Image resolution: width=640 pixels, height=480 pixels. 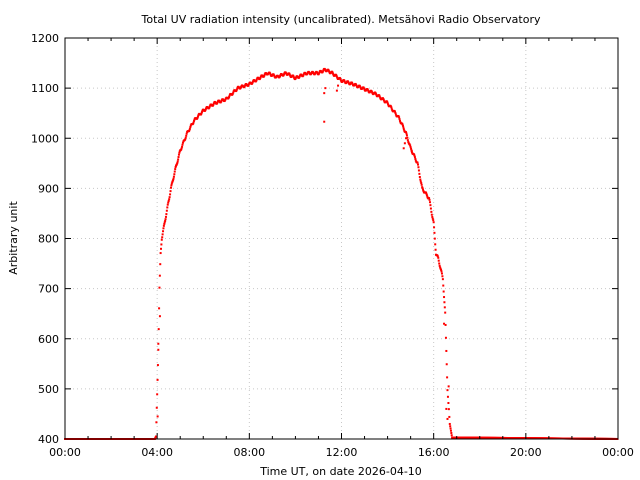 What do you see at coordinates (45, 38) in the screenshot?
I see `y-tick-label: 1200` at bounding box center [45, 38].